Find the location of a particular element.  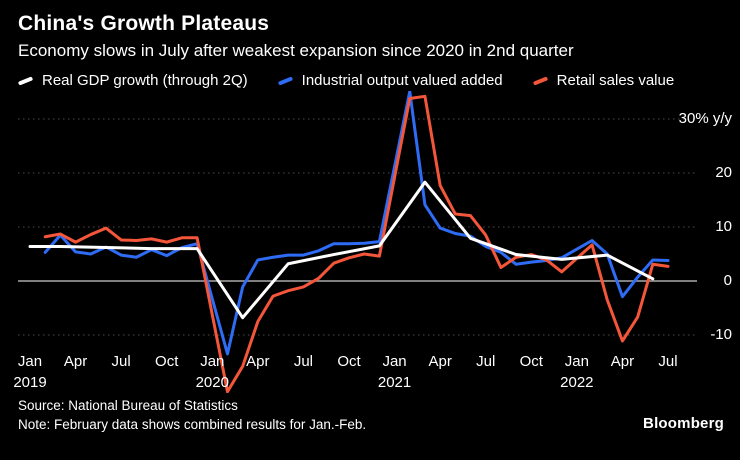

y-tick-label: -10 is located at coordinates (721, 334).